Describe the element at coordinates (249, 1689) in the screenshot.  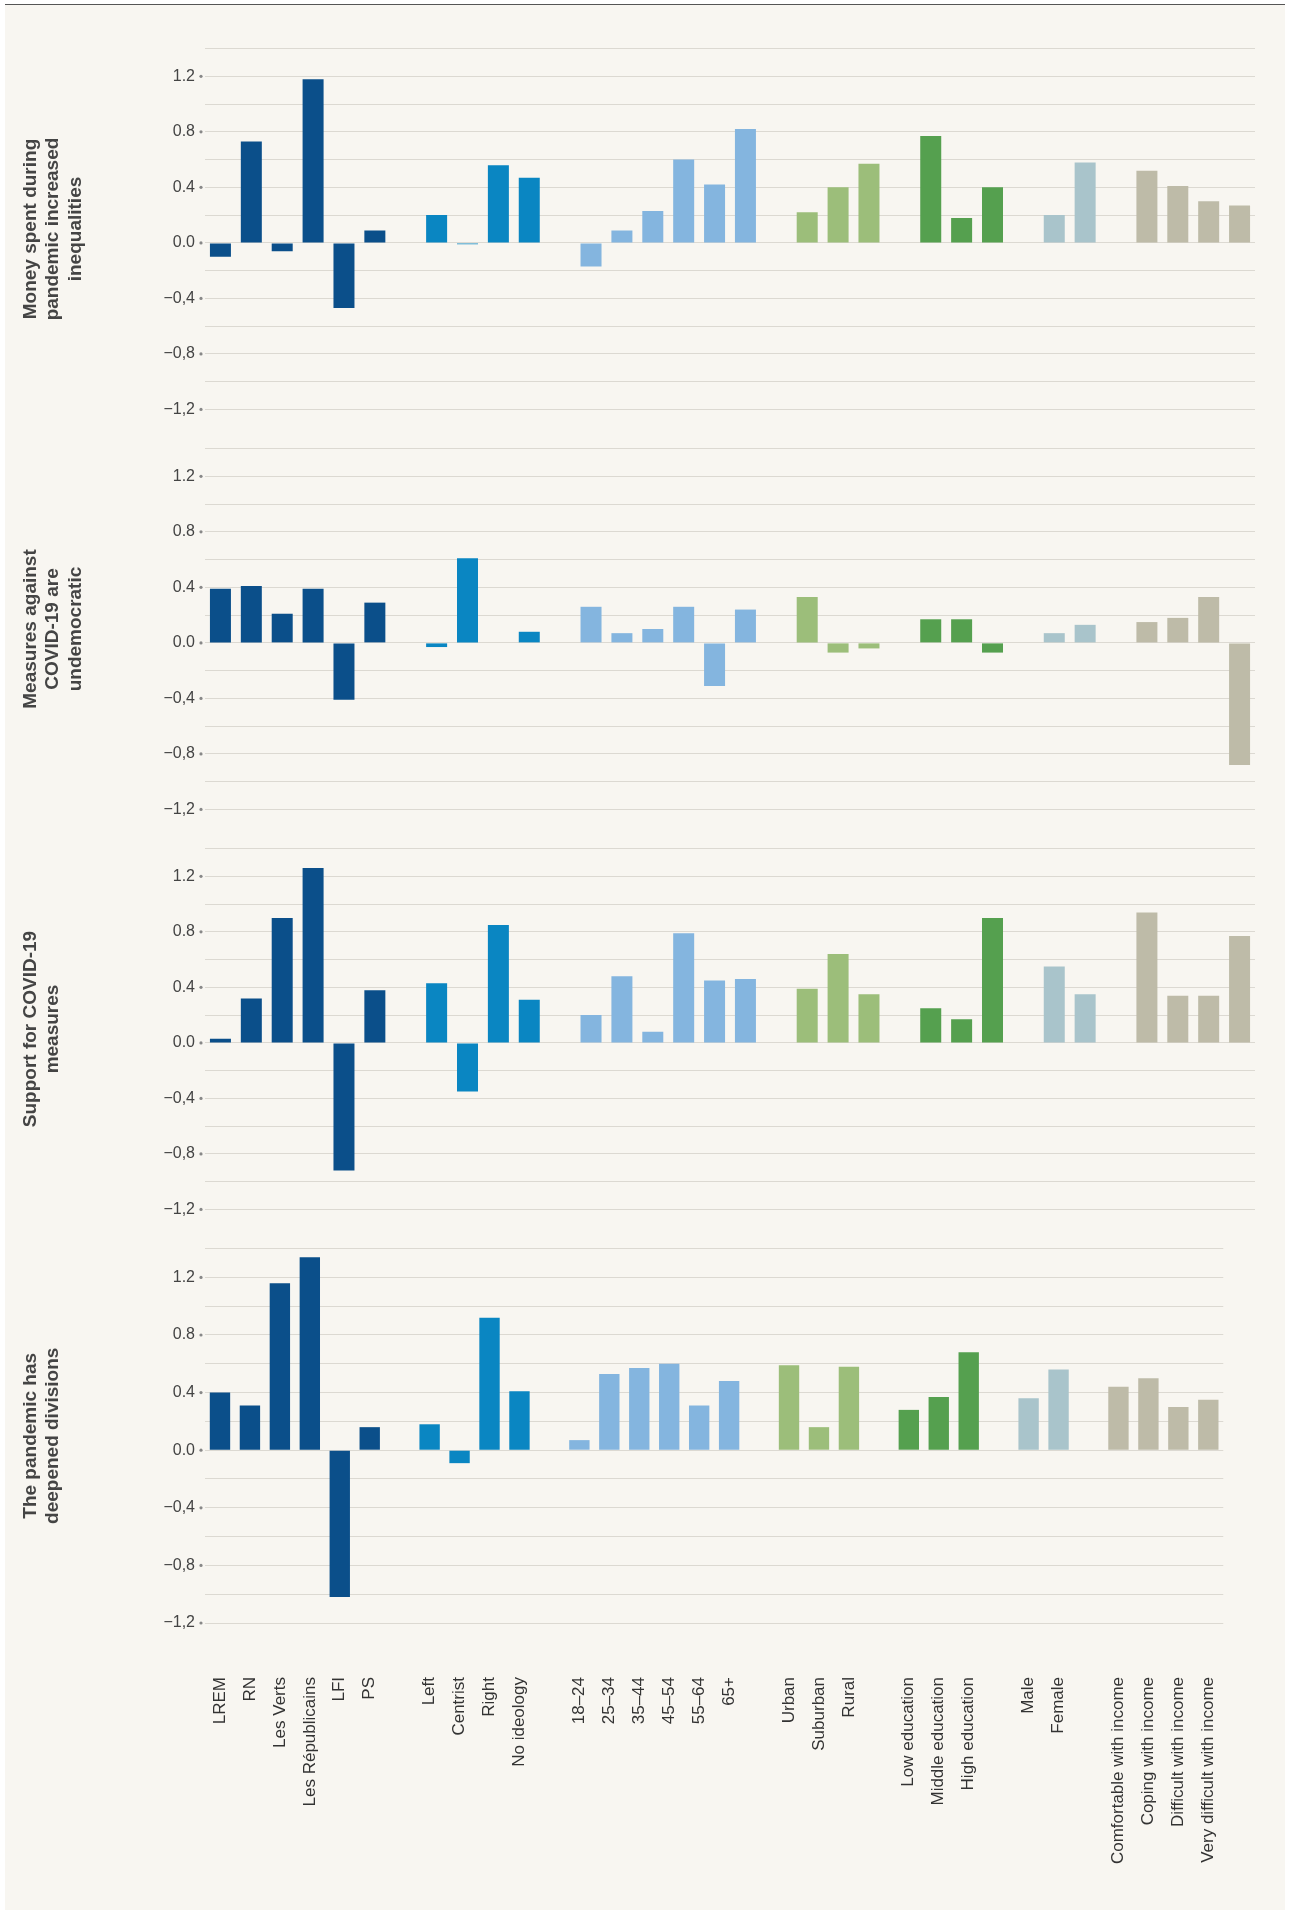
I see `x-tick-label: RN` at that location.